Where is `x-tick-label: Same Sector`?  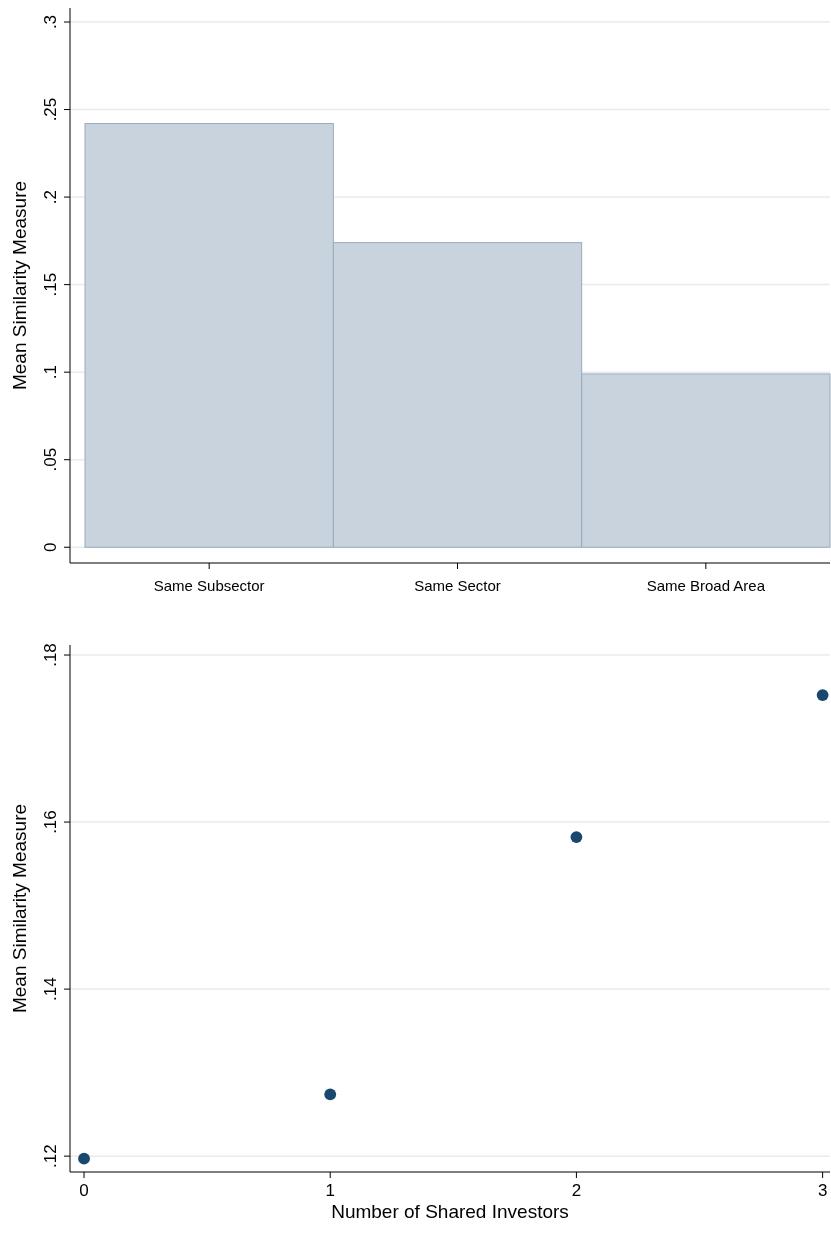 x-tick-label: Same Sector is located at coordinates (457, 585).